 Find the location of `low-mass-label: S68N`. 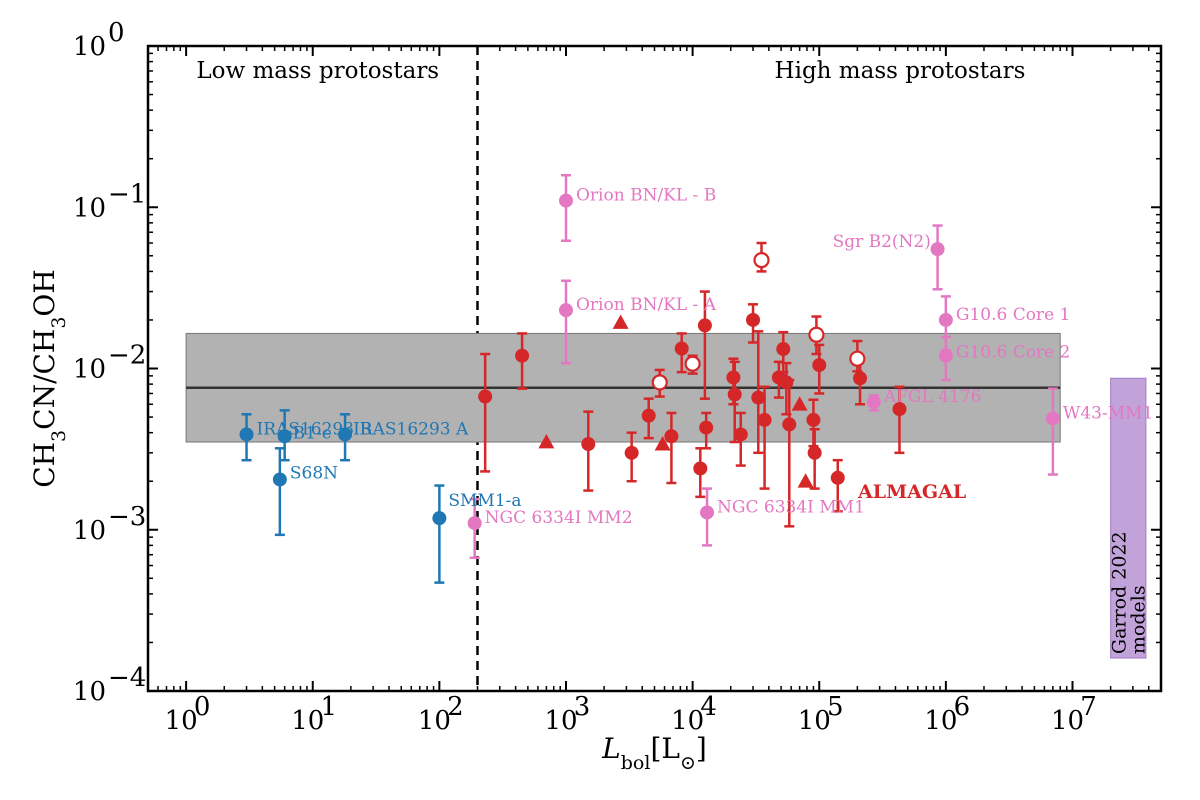

low-mass-label: S68N is located at coordinates (314, 473).